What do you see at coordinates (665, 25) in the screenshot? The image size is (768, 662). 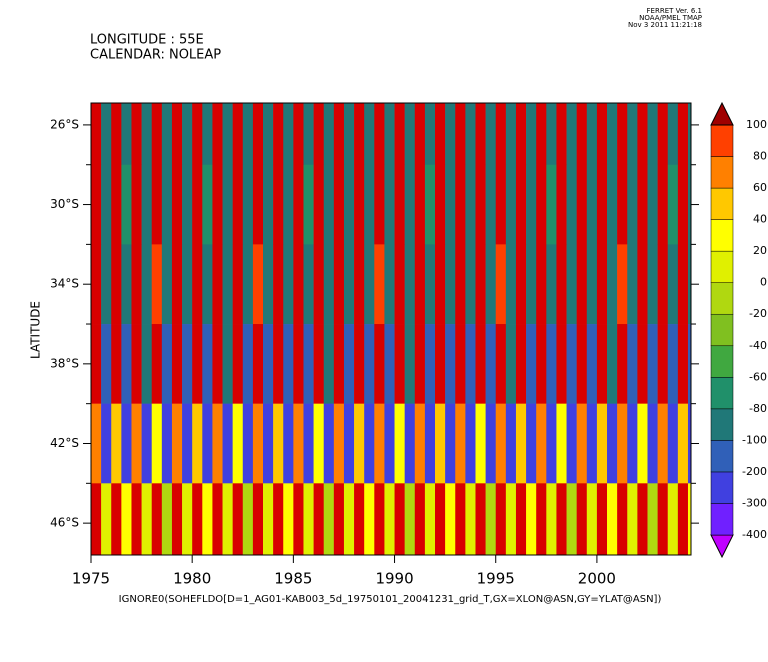 I see `ferret-date: Nov 3 2011 11:21:18` at bounding box center [665, 25].